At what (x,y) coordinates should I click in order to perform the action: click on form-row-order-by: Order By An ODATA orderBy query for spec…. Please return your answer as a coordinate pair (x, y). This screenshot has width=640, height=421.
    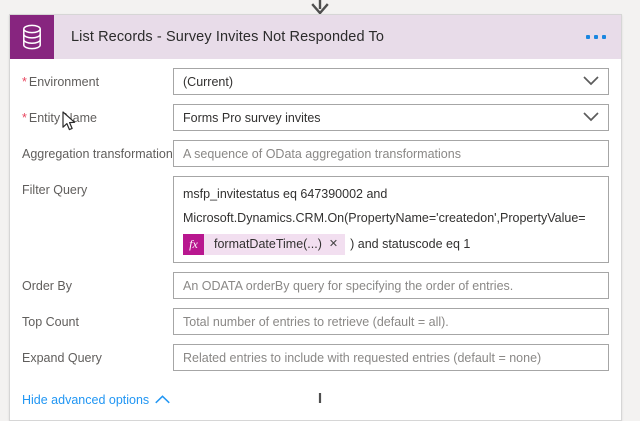
    Looking at the image, I should click on (315, 285).